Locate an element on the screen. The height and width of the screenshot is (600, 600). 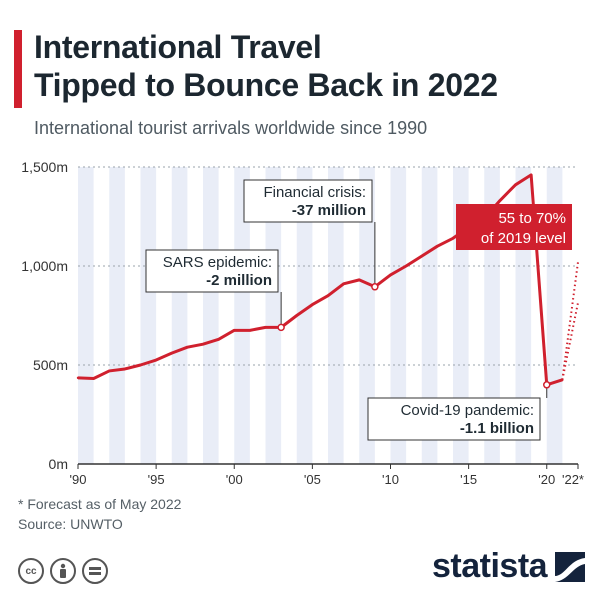
title-line-2: Tipped to Bounce Back in 2022 is located at coordinates (266, 85).